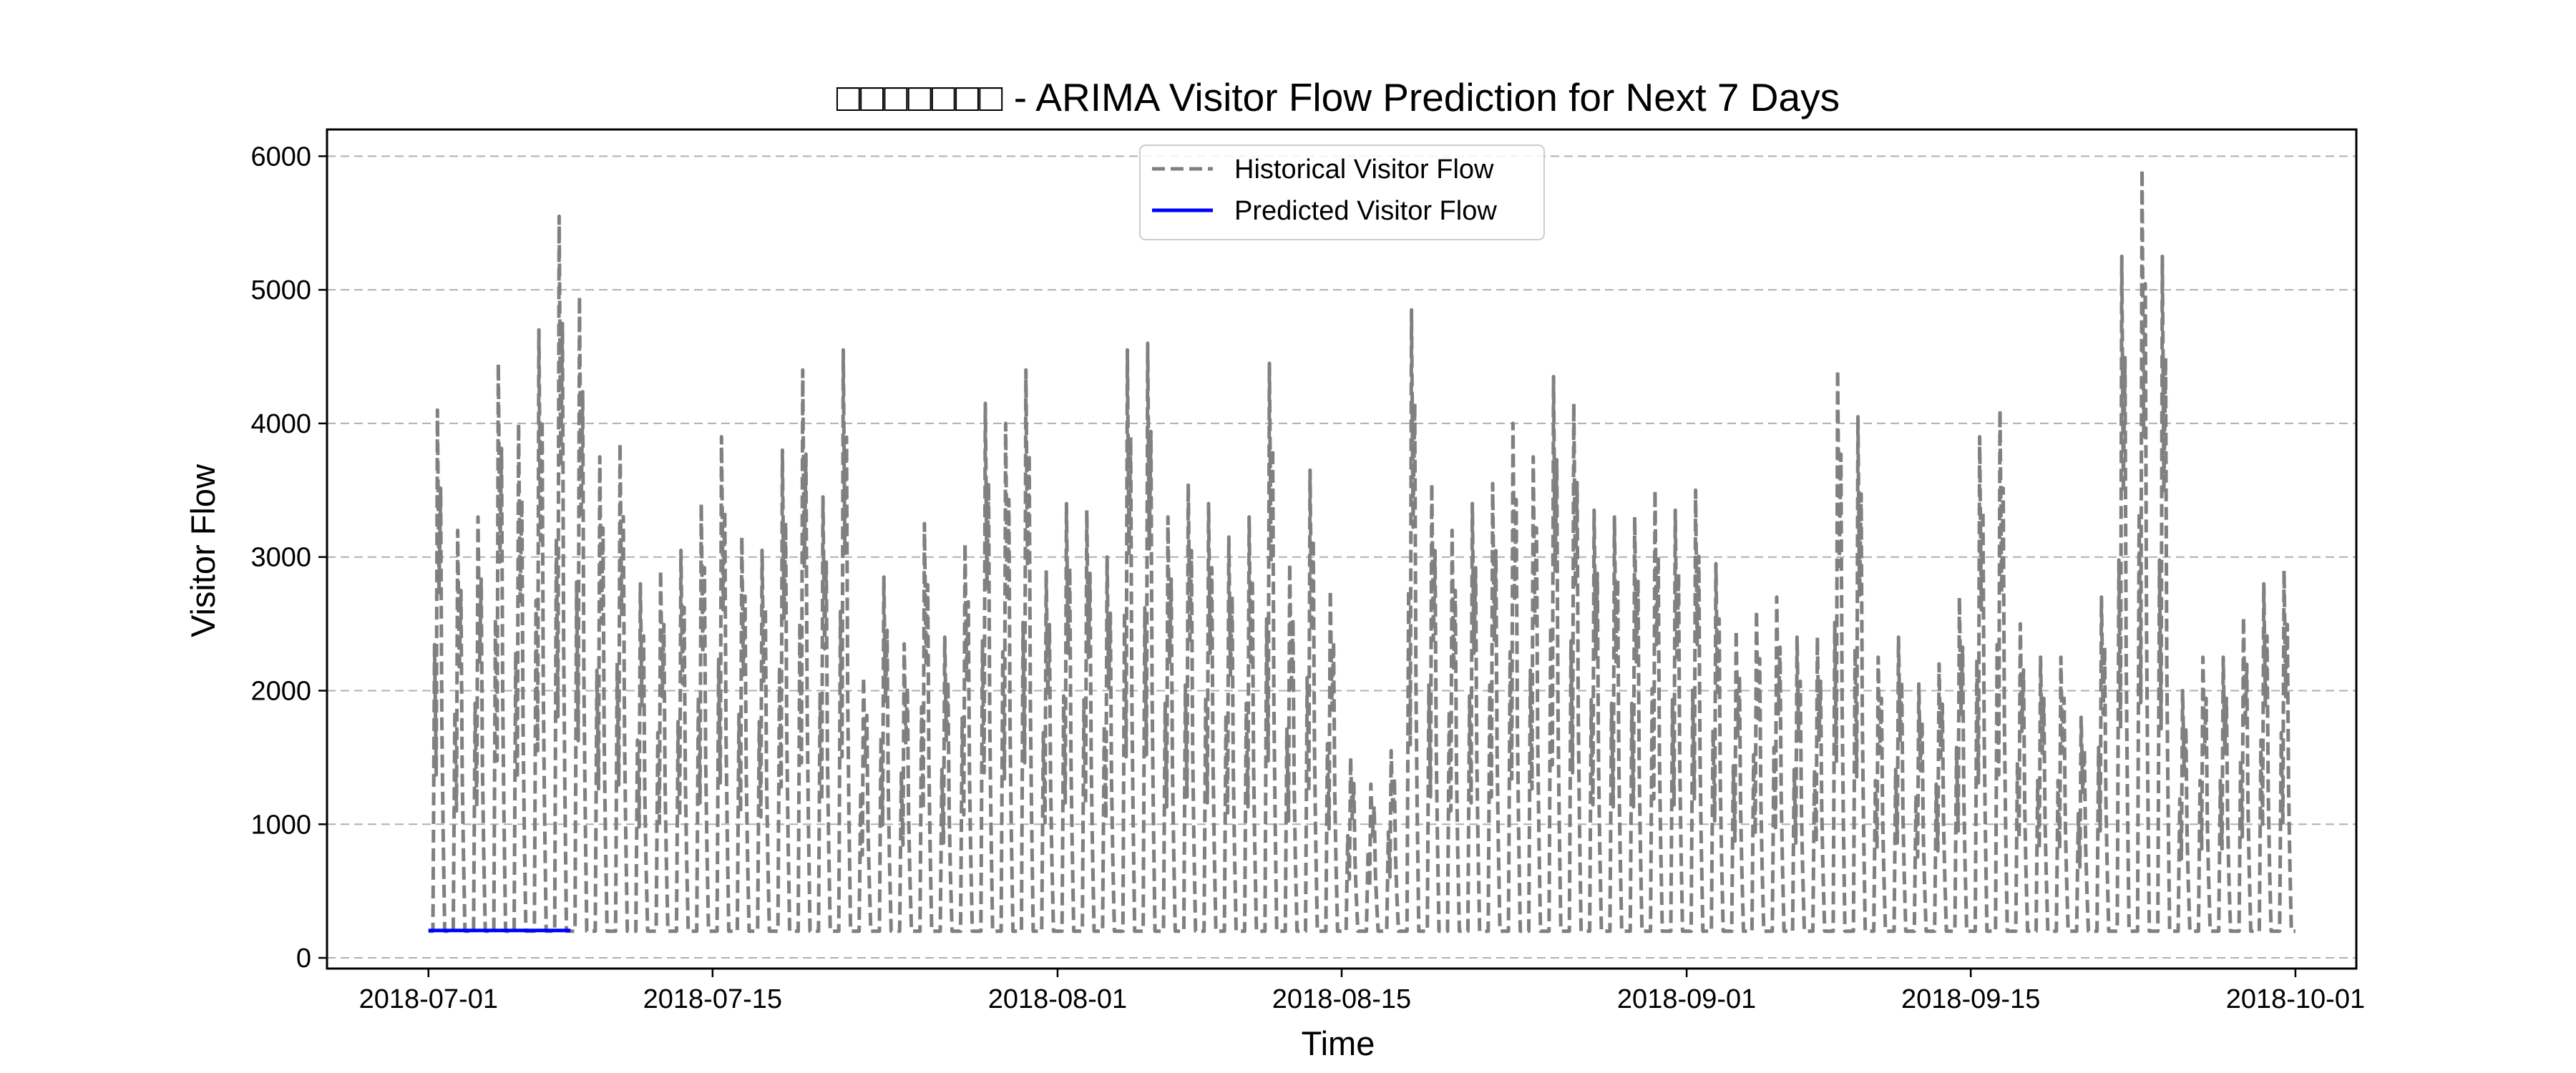 Image resolution: width=2576 pixels, height=1073 pixels. I want to click on y-tick-label: 4000, so click(280, 424).